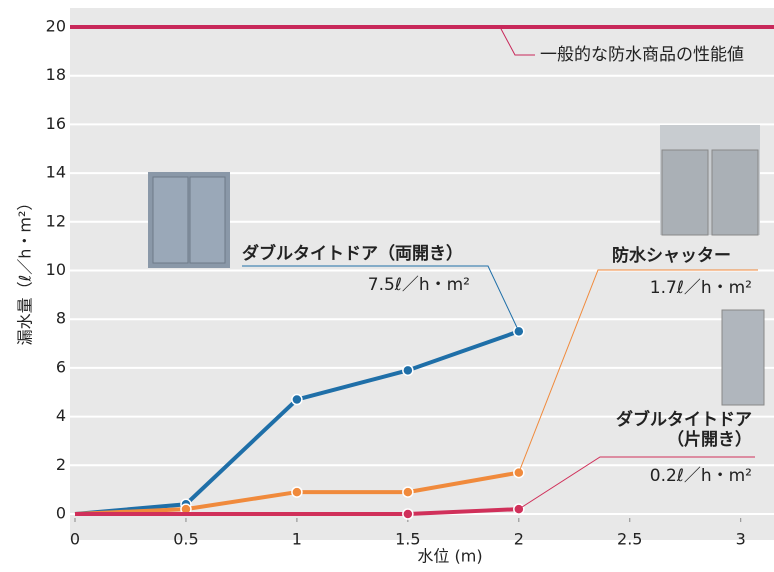 This screenshot has height=572, width=774. Describe the element at coordinates (519, 539) in the screenshot. I see `x-tick-label: 2` at that location.